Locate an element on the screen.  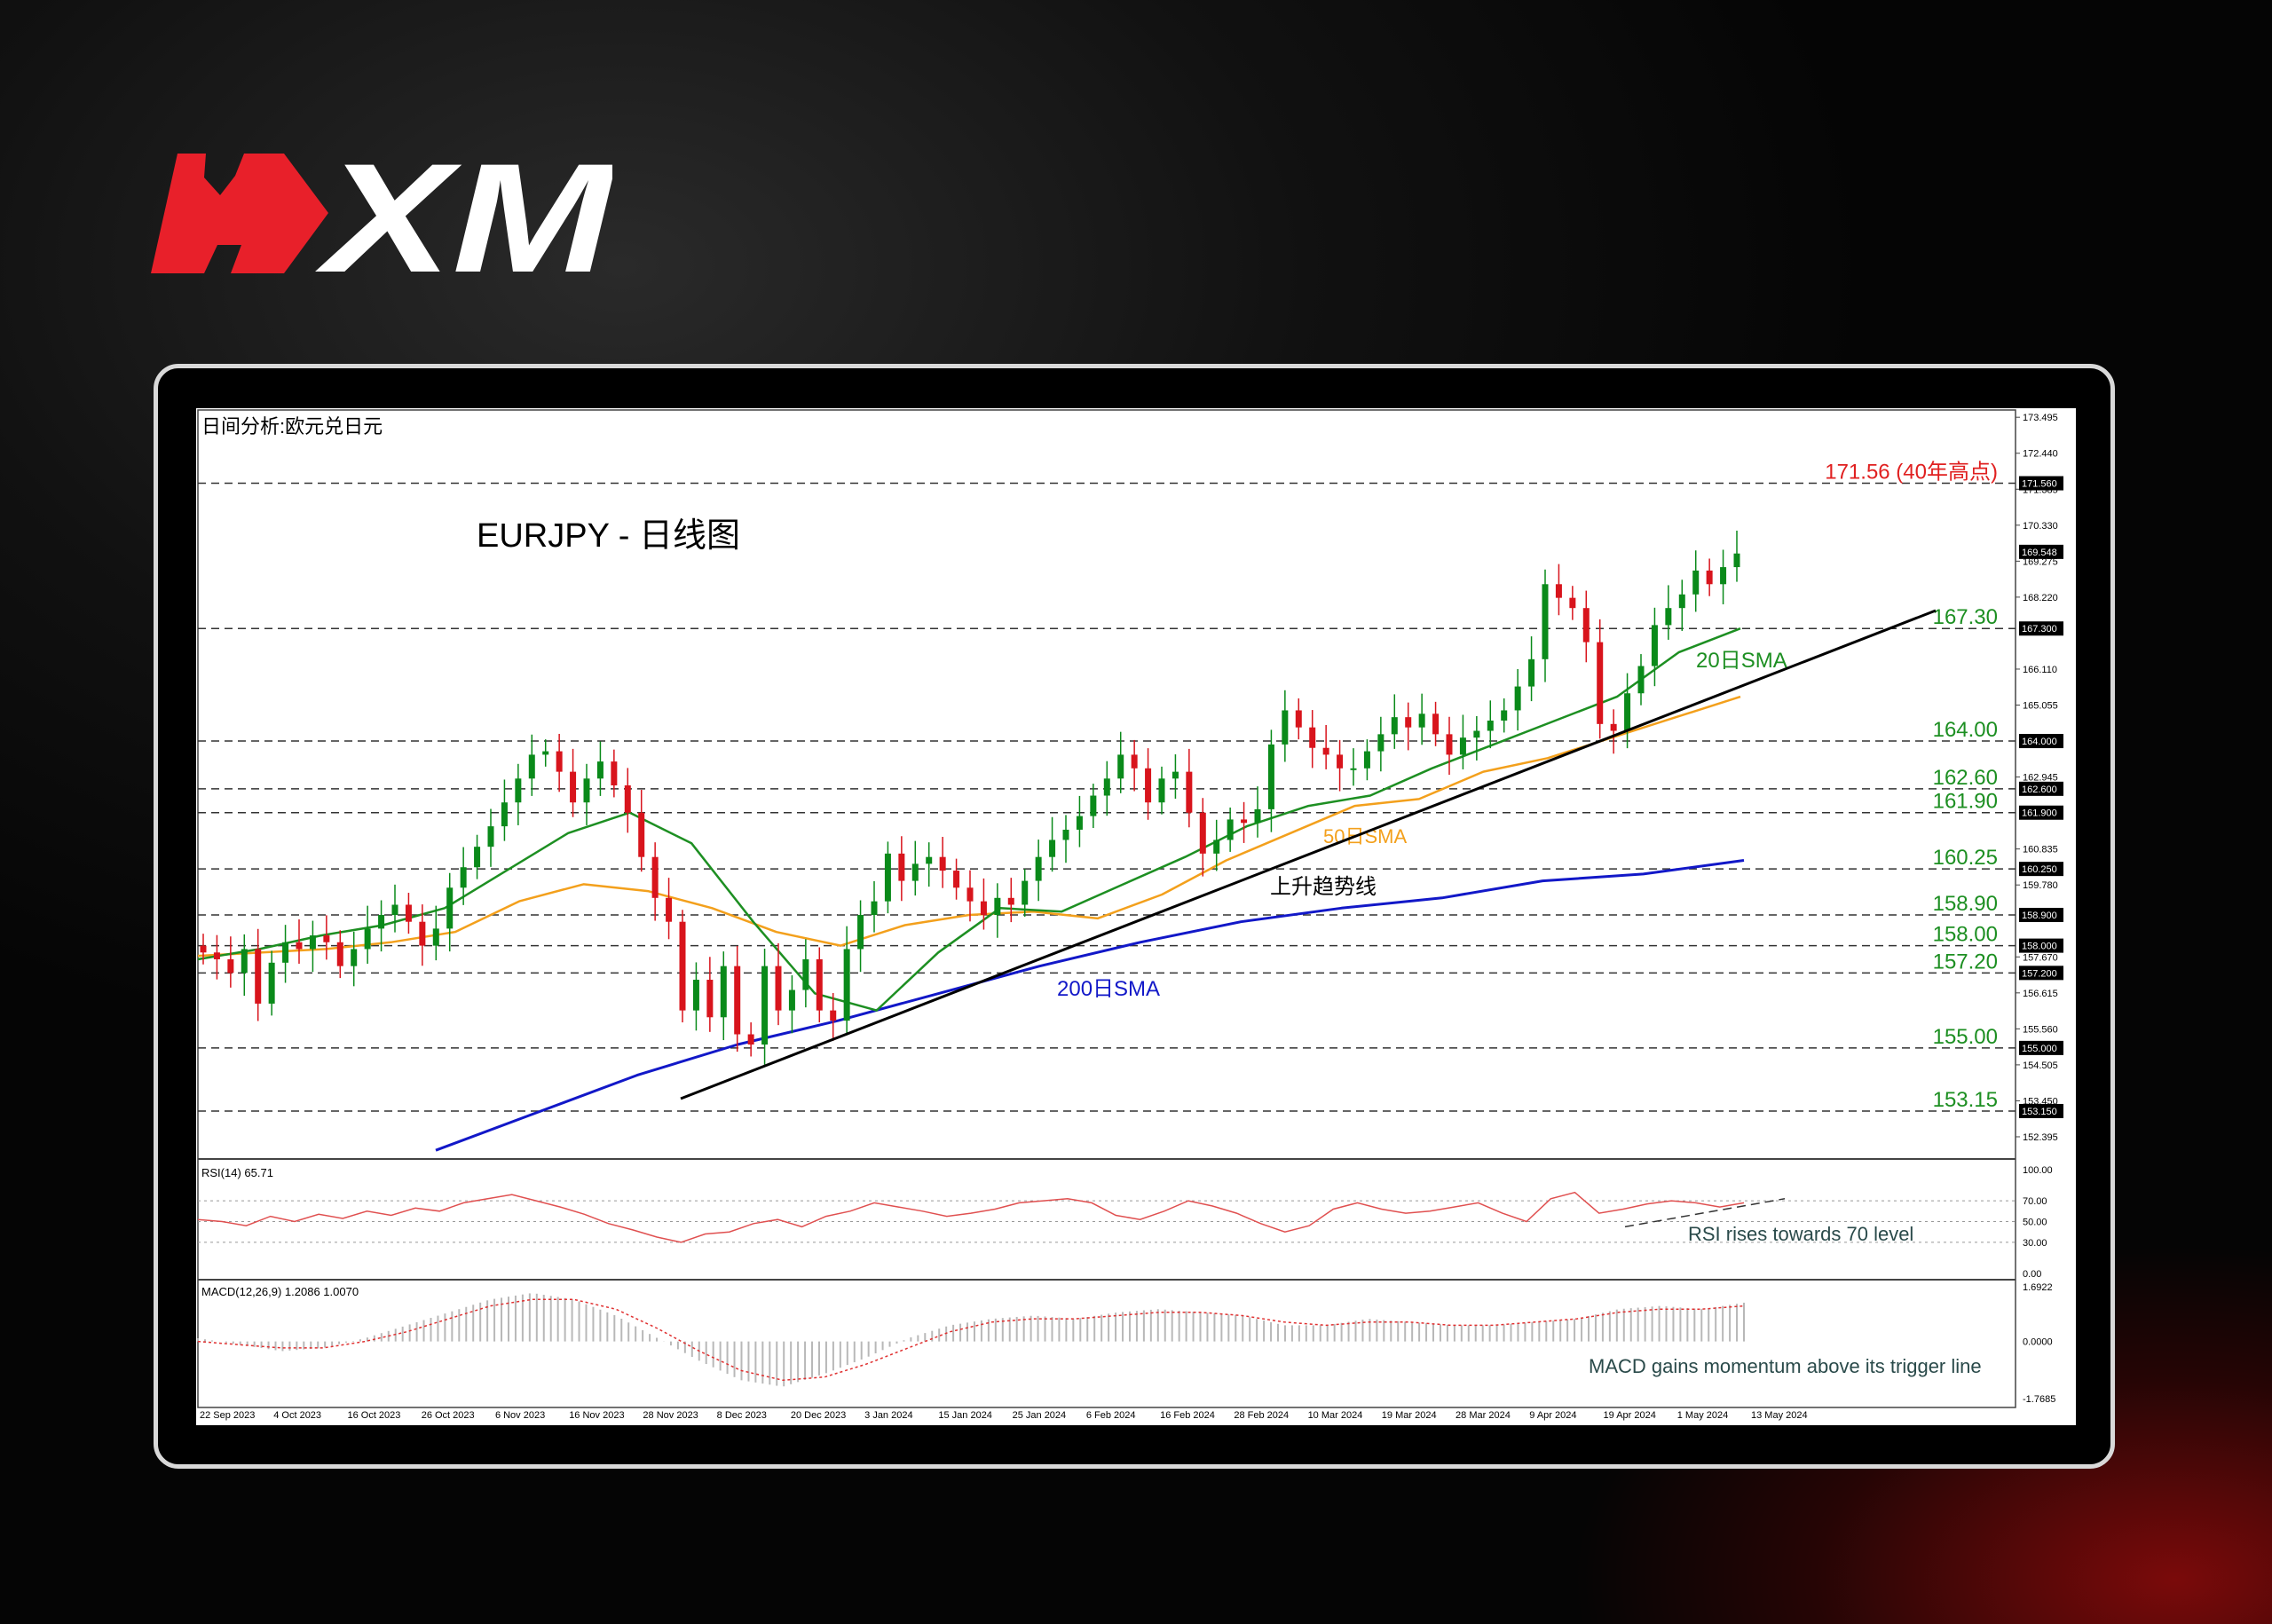
price-box-label: 158.900 is located at coordinates (2039, 916).